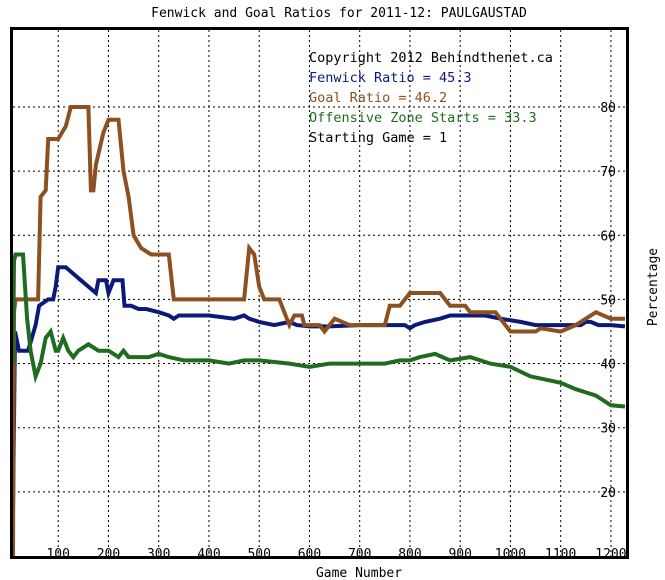 This screenshot has width=665, height=580. Describe the element at coordinates (610, 554) in the screenshot. I see `x-tick-label: 1200` at that location.